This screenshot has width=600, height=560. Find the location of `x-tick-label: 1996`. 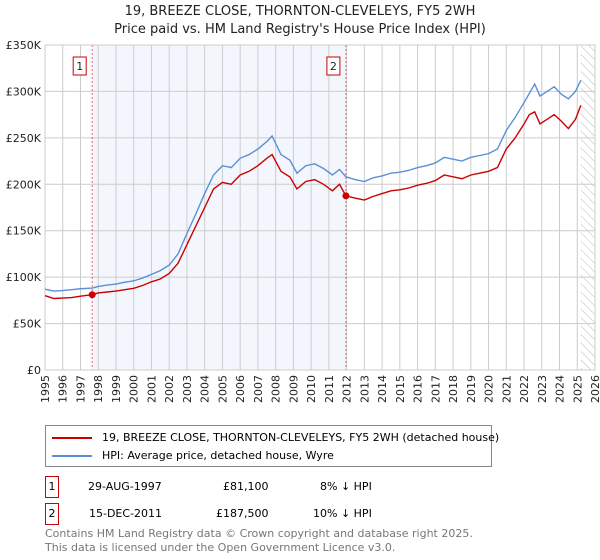

x-tick-label: 1996 is located at coordinates (63, 389).